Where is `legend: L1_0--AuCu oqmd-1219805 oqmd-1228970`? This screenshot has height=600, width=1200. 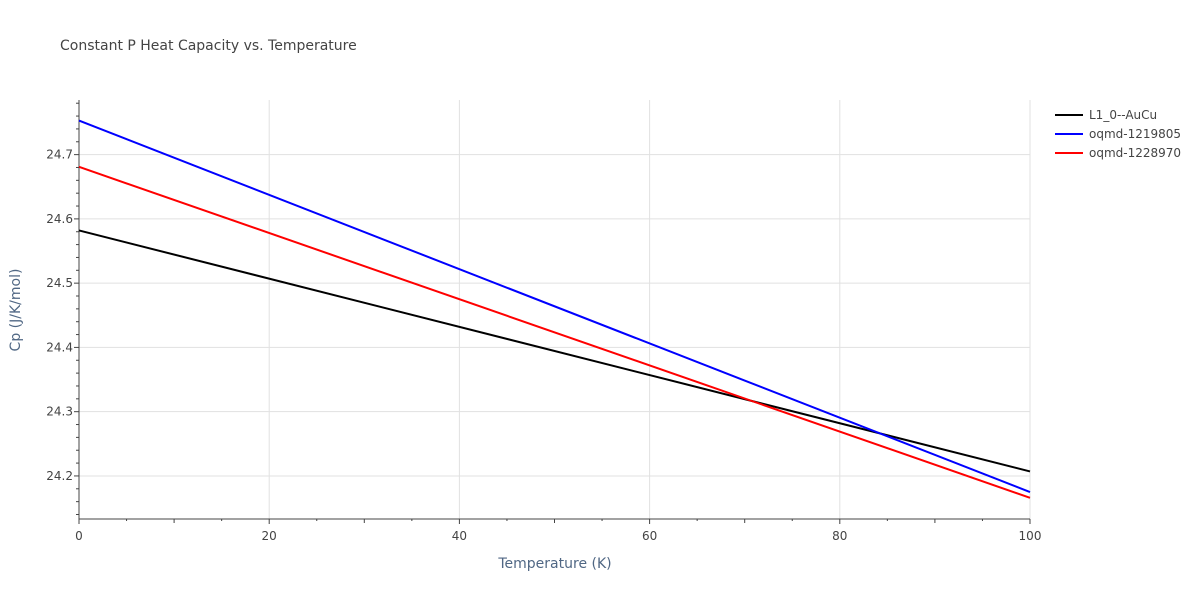 legend: L1_0--AuCu oqmd-1219805 oqmd-1228970 is located at coordinates (1118, 134).